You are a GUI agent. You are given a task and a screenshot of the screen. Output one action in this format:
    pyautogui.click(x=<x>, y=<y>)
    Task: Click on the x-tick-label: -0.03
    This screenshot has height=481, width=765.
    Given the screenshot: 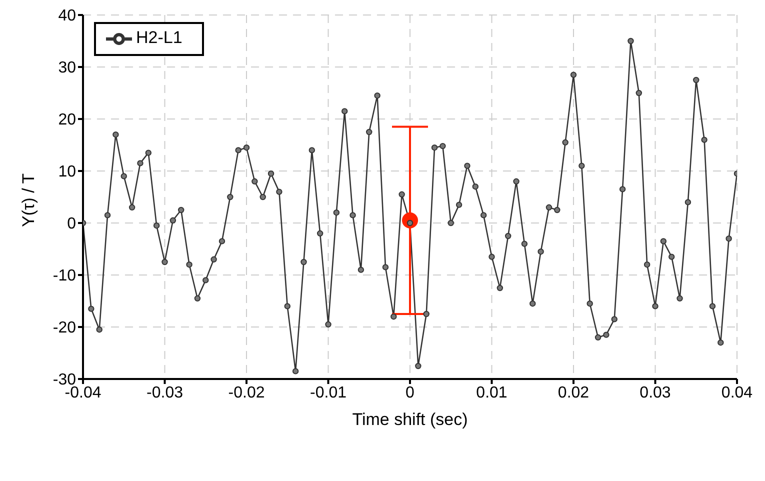 What is the action you would take?
    pyautogui.click(x=165, y=393)
    